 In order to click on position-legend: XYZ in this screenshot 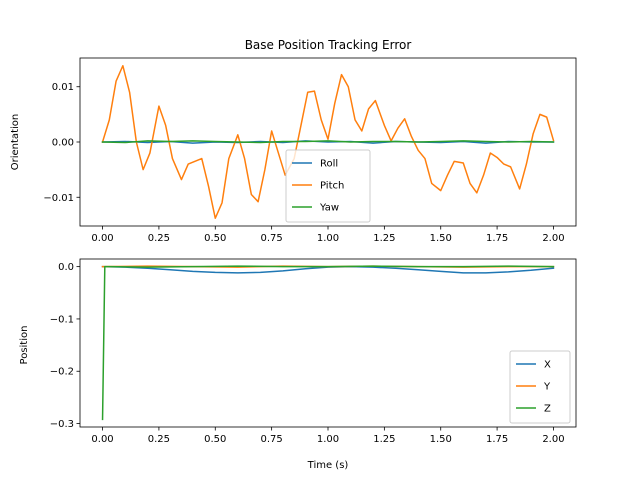, I will do `click(540, 387)`.